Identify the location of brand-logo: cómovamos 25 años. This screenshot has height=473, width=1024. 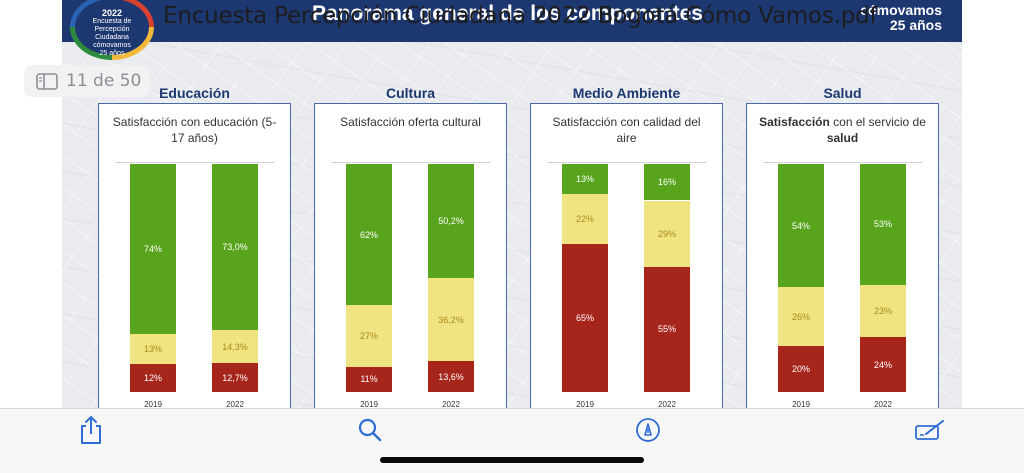
(901, 17).